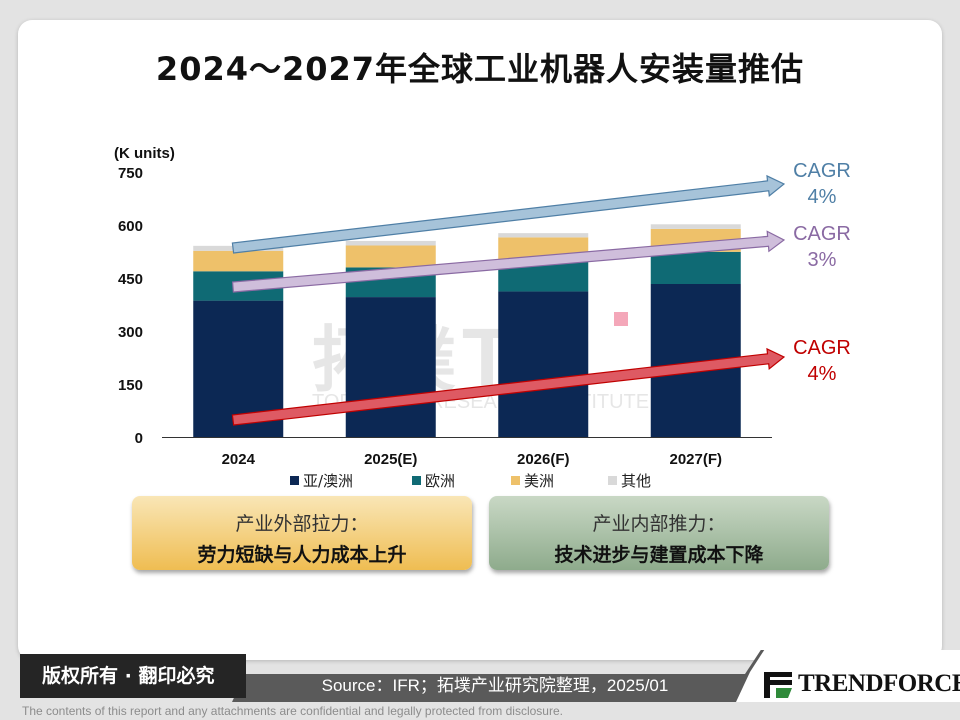 The width and height of the screenshot is (960, 720). What do you see at coordinates (695, 459) in the screenshot?
I see `x-tick-label: 2027(F)` at bounding box center [695, 459].